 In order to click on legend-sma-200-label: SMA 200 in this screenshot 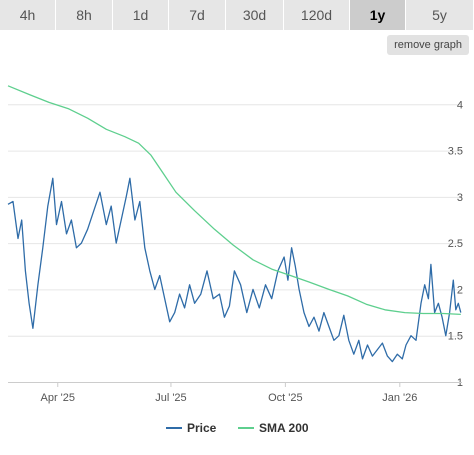, I will do `click(284, 428)`.